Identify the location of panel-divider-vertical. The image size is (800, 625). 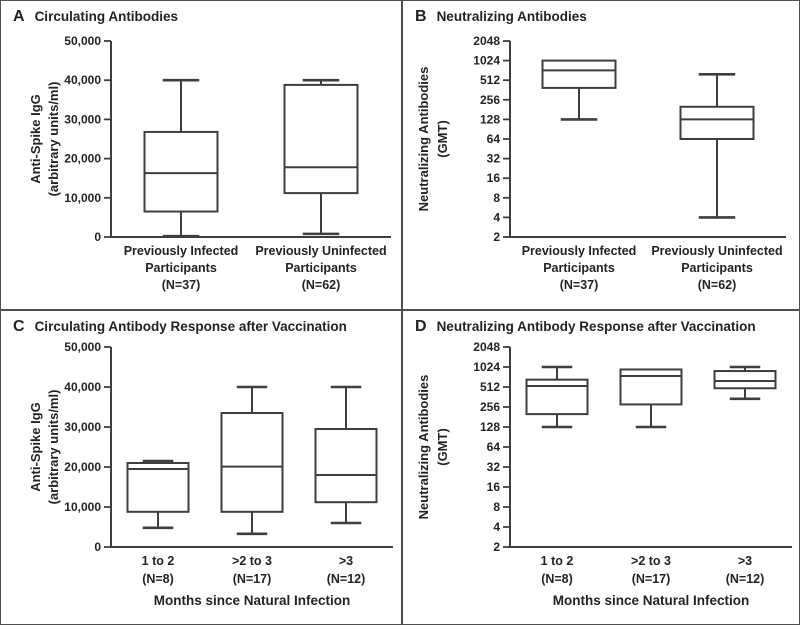
(402, 312).